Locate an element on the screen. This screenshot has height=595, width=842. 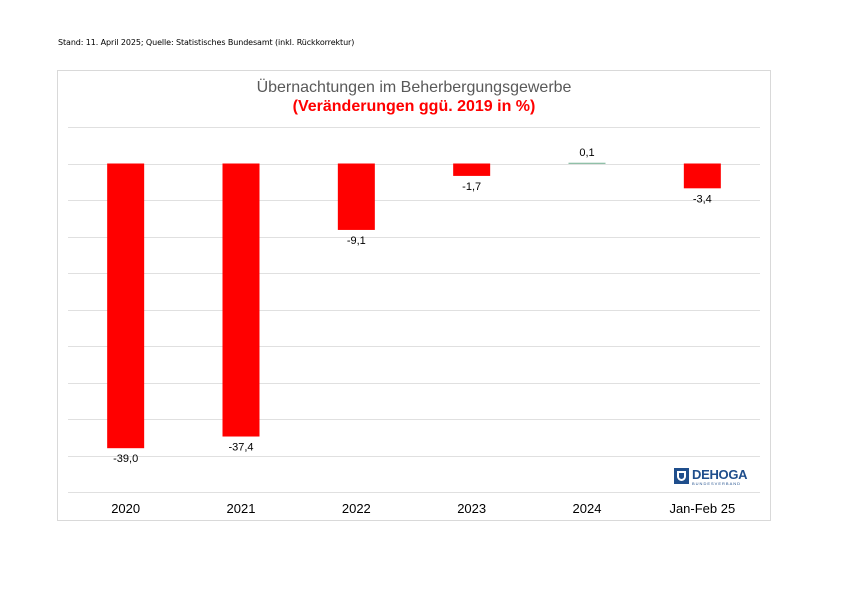
x-tick-label: Jan-Feb 25 is located at coordinates (702, 508).